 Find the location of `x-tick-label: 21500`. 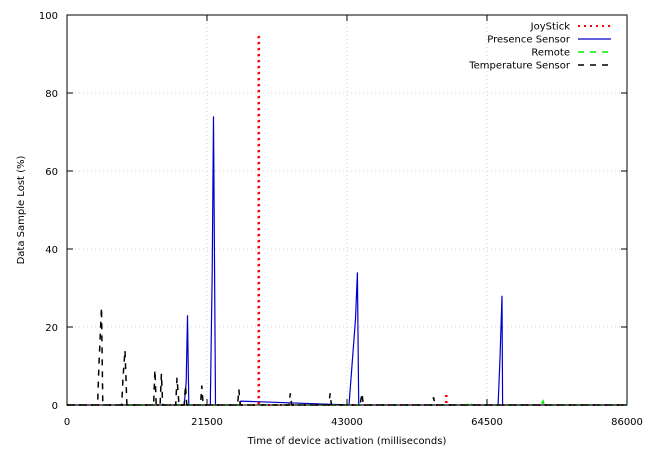

x-tick-label: 21500 is located at coordinates (207, 422).